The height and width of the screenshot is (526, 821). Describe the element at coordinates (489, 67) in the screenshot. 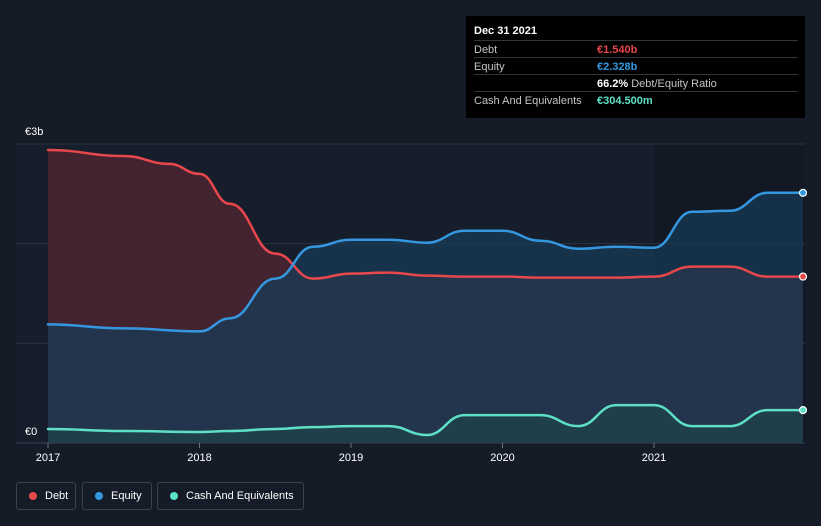

I see `tooltip-equity-label: Equity` at that location.